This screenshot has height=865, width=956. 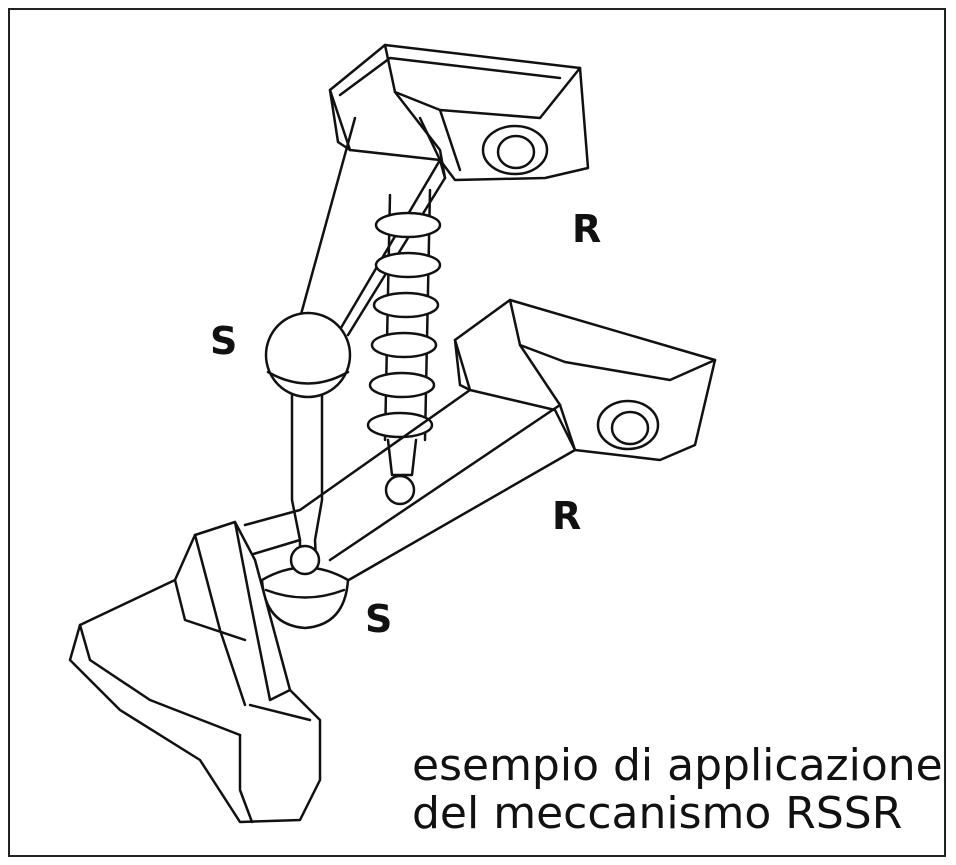 What do you see at coordinates (195, 672) in the screenshot?
I see `wheel-hub` at bounding box center [195, 672].